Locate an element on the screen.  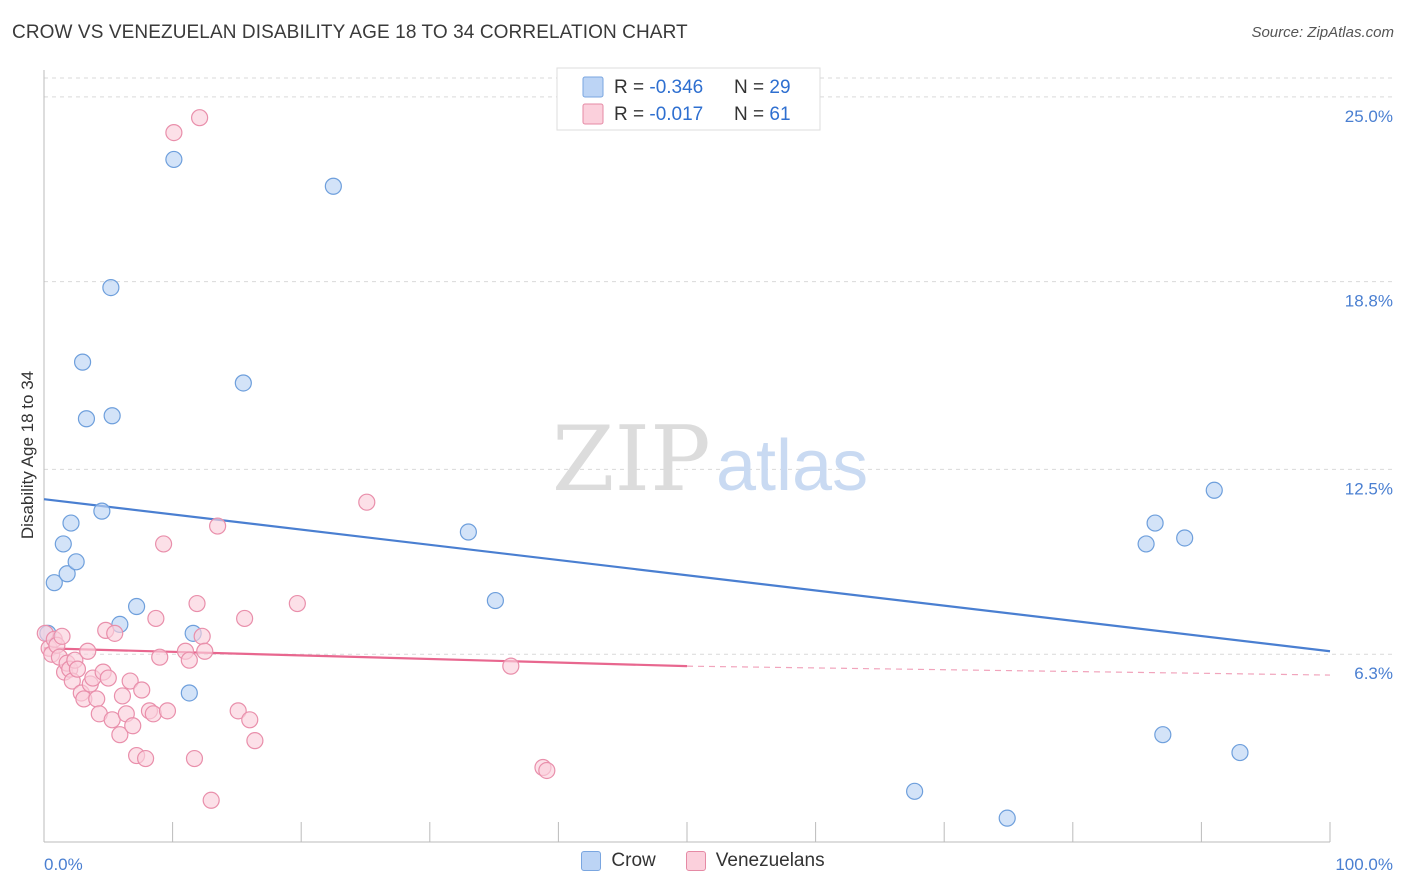
legend-r-value-venezuelans: -0.017 is located at coordinates (676, 114).